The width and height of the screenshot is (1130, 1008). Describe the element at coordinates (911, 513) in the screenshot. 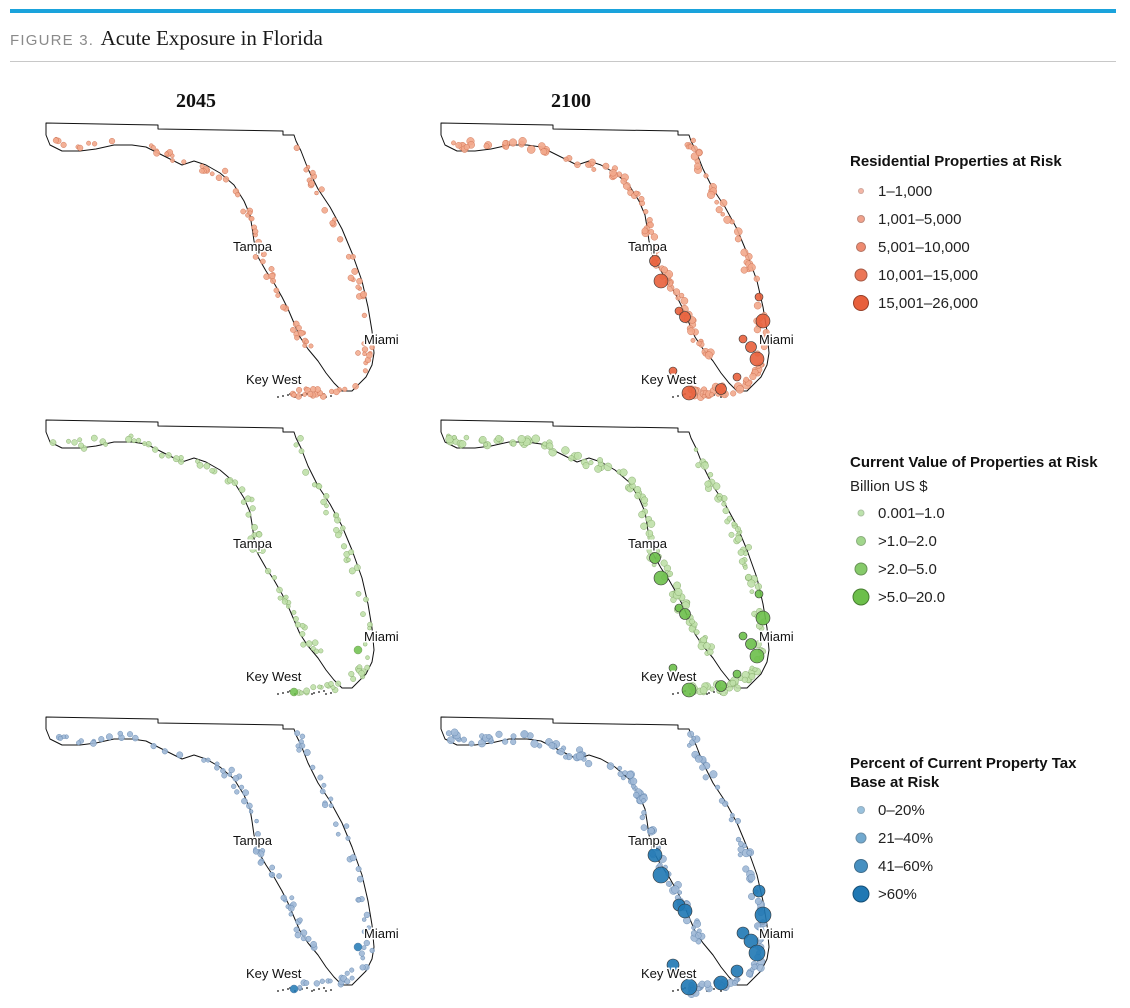

I see `legend-label: 0.001–1.0` at that location.